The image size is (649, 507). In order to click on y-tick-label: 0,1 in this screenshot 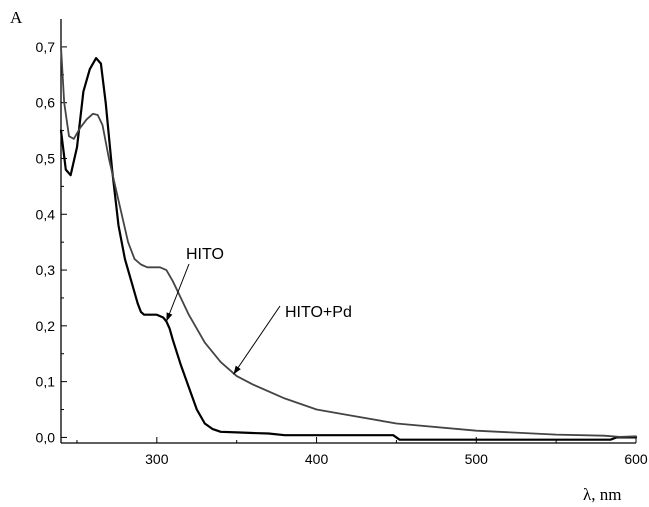, I will do `click(46, 382)`.